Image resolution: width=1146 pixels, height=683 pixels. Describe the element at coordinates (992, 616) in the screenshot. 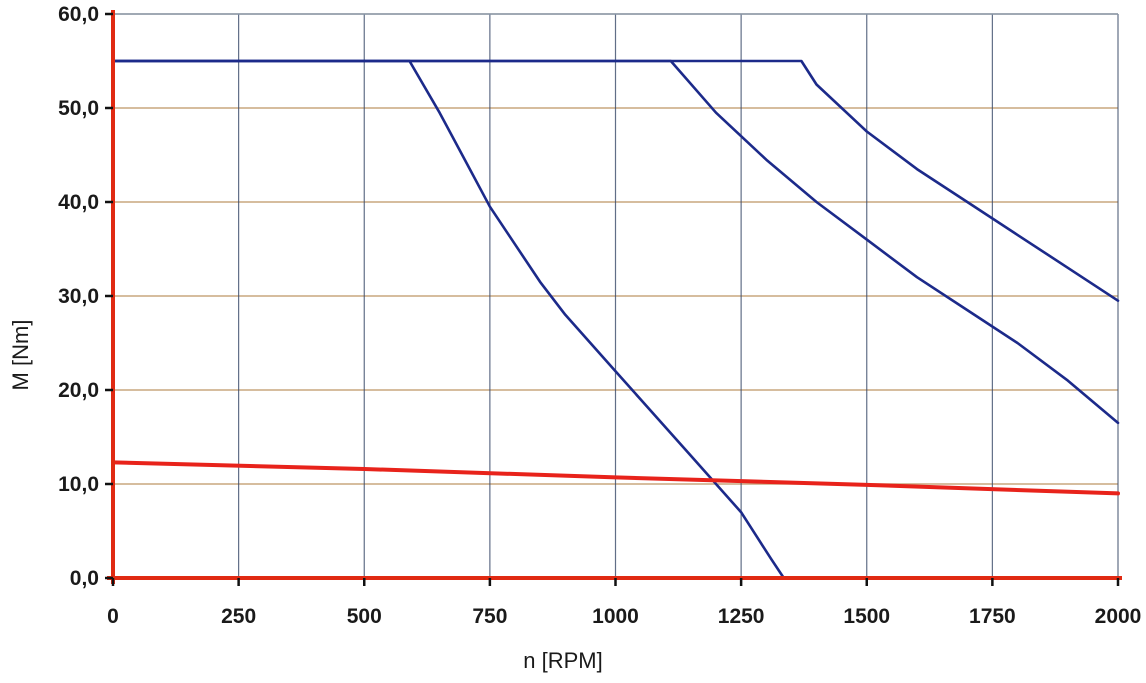

I see `x-tick-label: 1750` at that location.